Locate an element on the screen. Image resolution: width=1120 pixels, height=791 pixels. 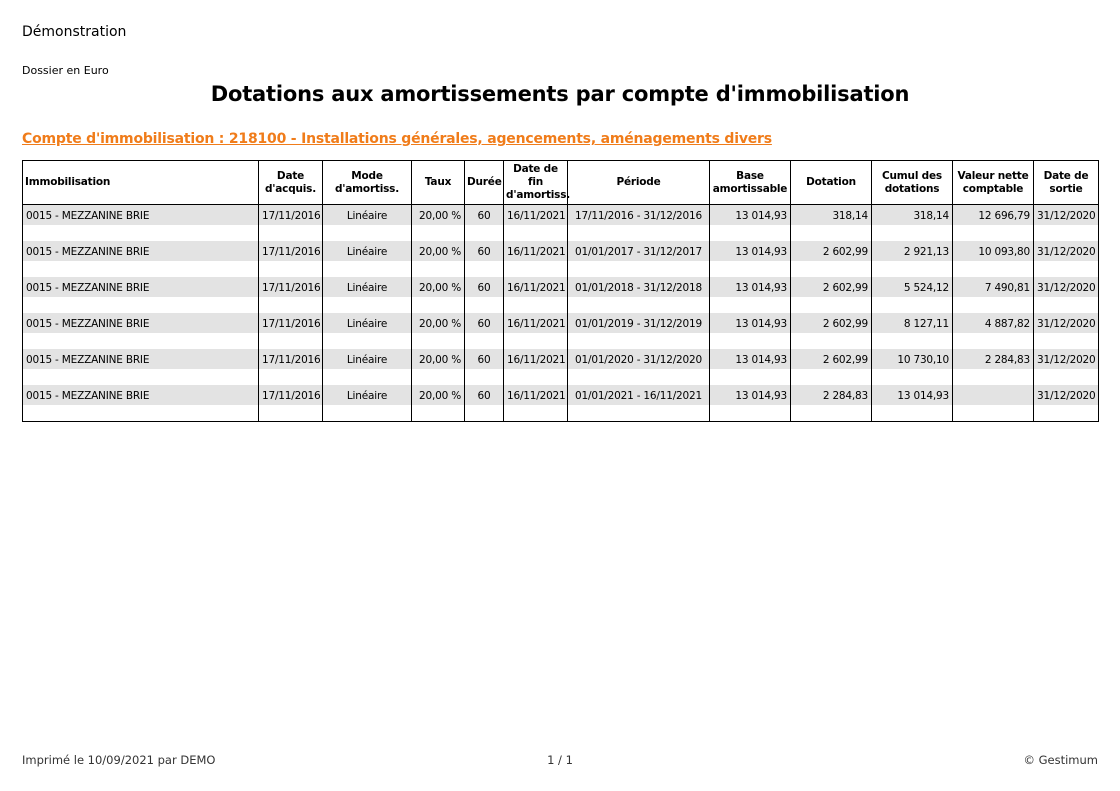
cell-cumul-value: 10 730,10 is located at coordinates (912, 359).